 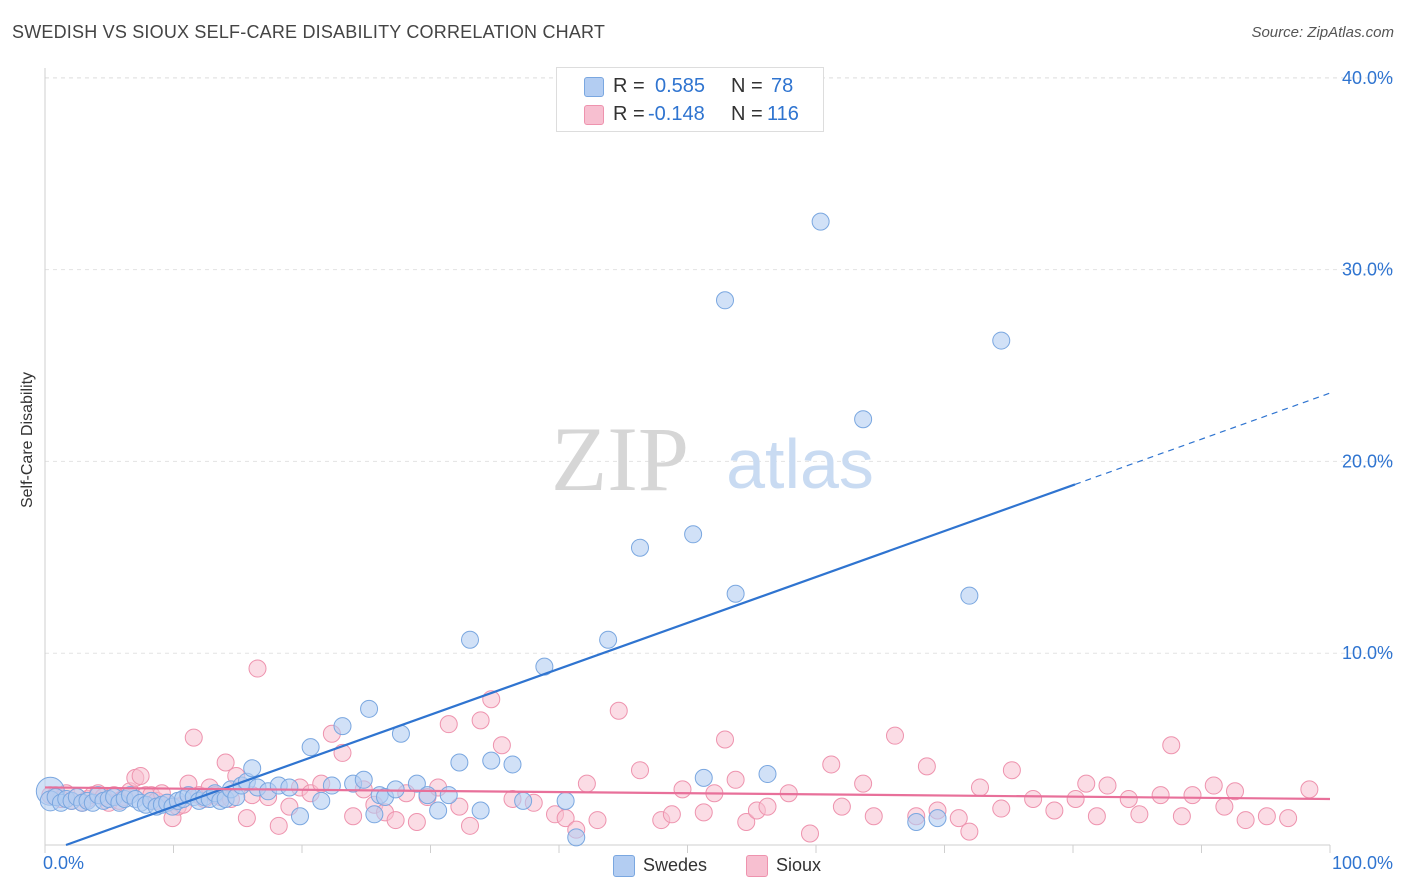 What do you see at coordinates (676, 114) in the screenshot?
I see `stats-r-value: -0.148` at bounding box center [676, 114].